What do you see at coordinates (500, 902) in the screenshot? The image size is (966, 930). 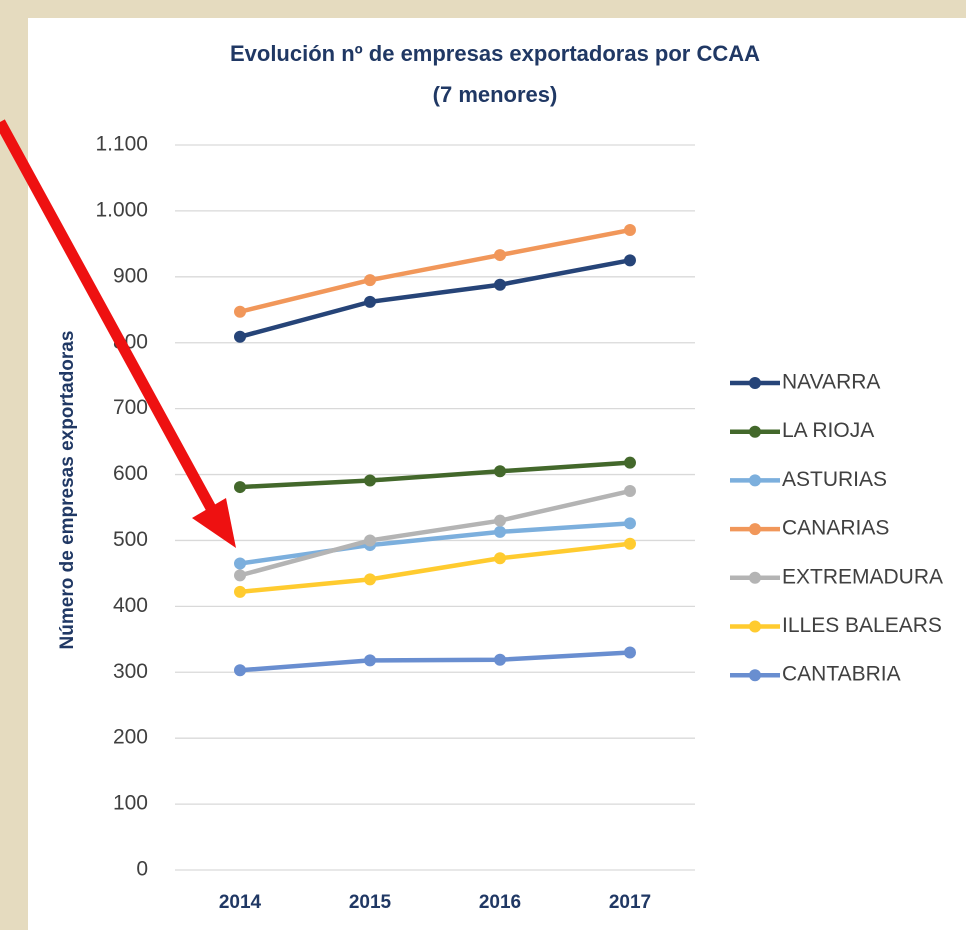 I see `x-tick-label: 2016` at bounding box center [500, 902].